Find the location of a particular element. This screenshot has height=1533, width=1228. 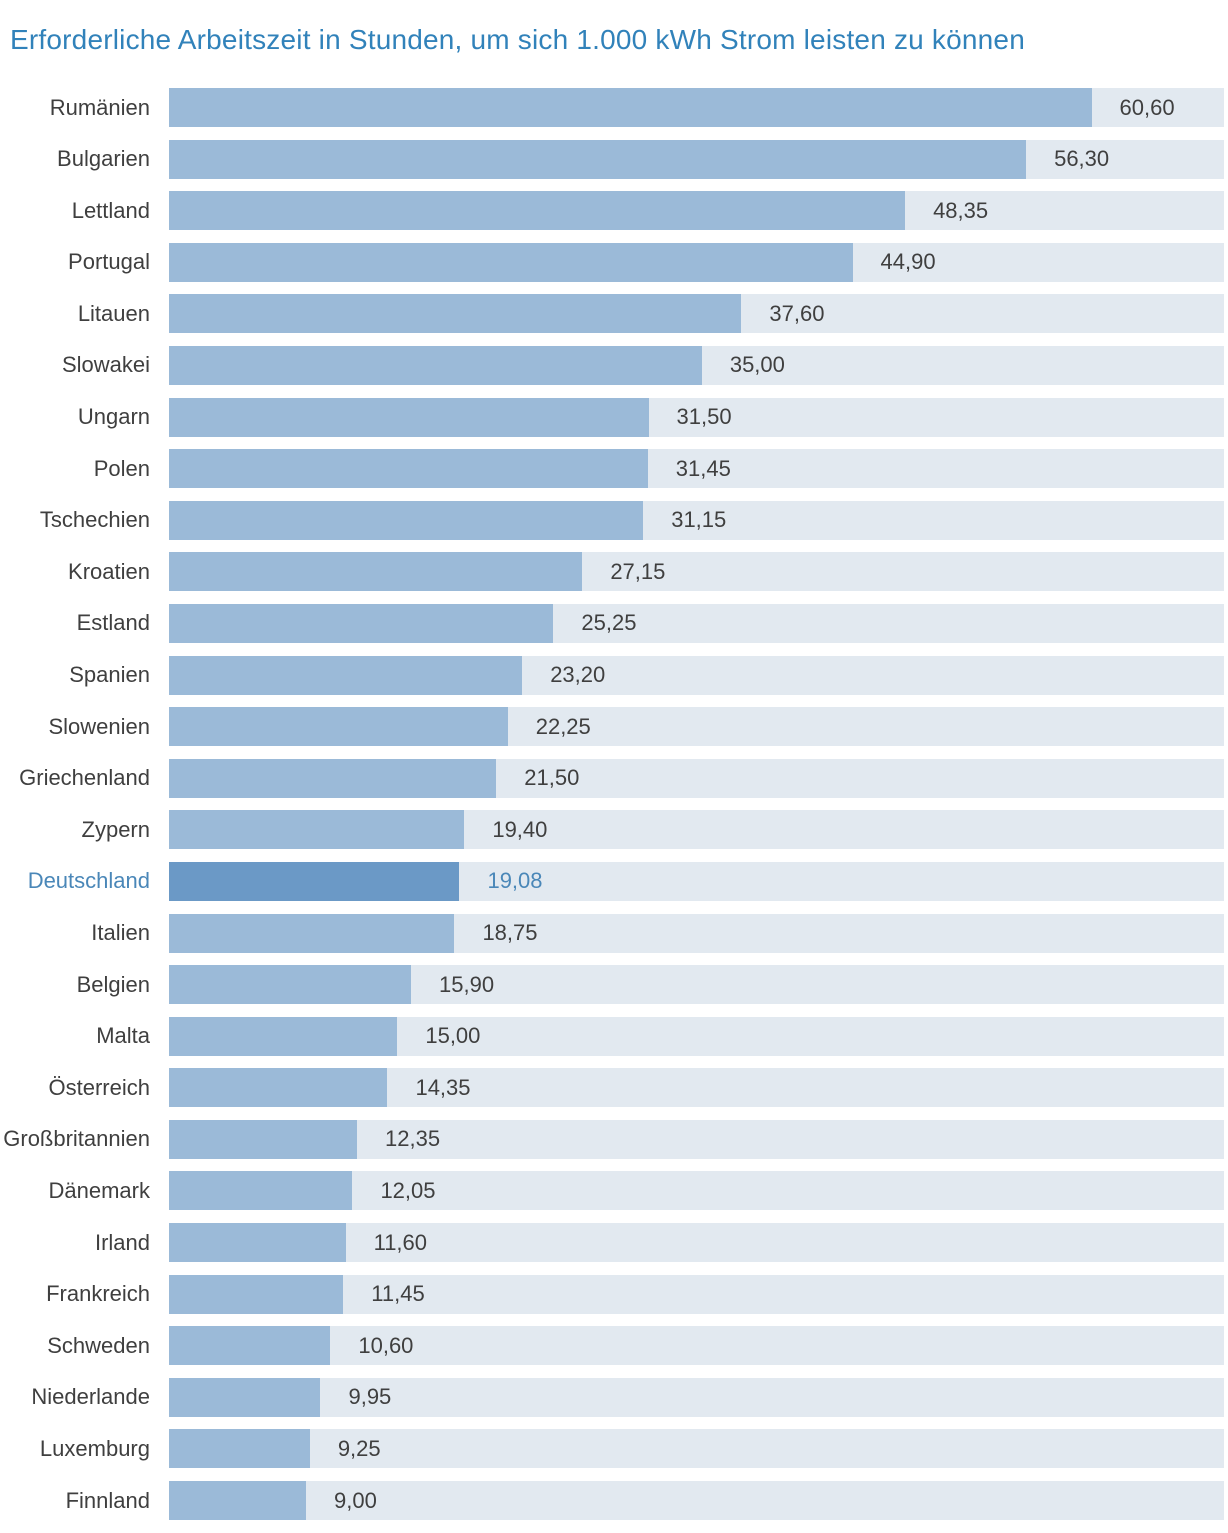

bar-track: 11,60 is located at coordinates (696, 1243).